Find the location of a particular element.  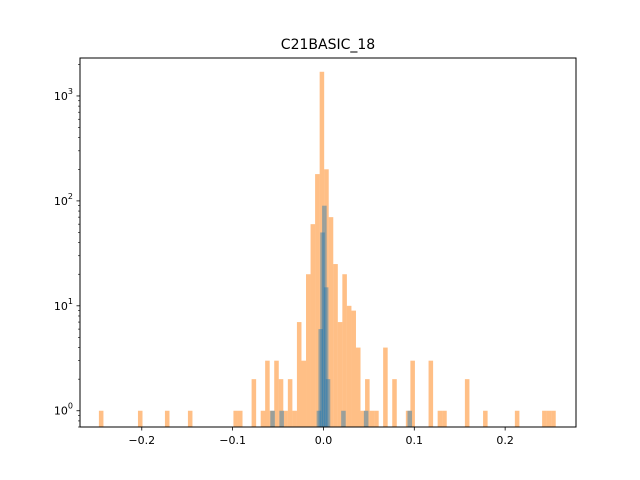

x-tick-label: −0.2 is located at coordinates (141, 440).